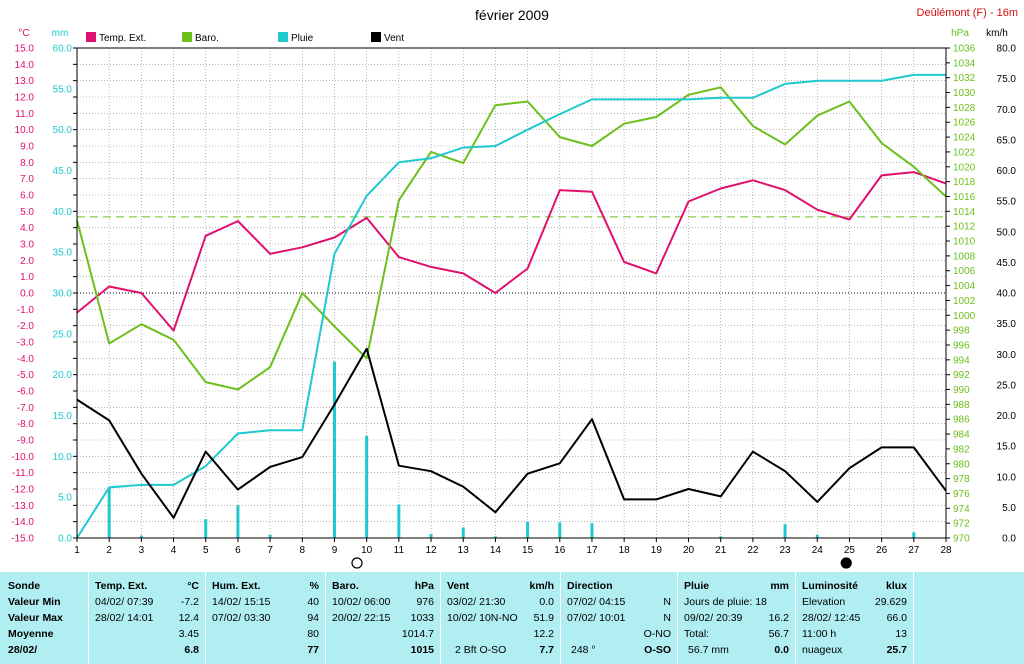 The height and width of the screenshot is (664, 1024). What do you see at coordinates (778, 634) in the screenshot?
I see `pluie-total-val: 56.7` at bounding box center [778, 634].